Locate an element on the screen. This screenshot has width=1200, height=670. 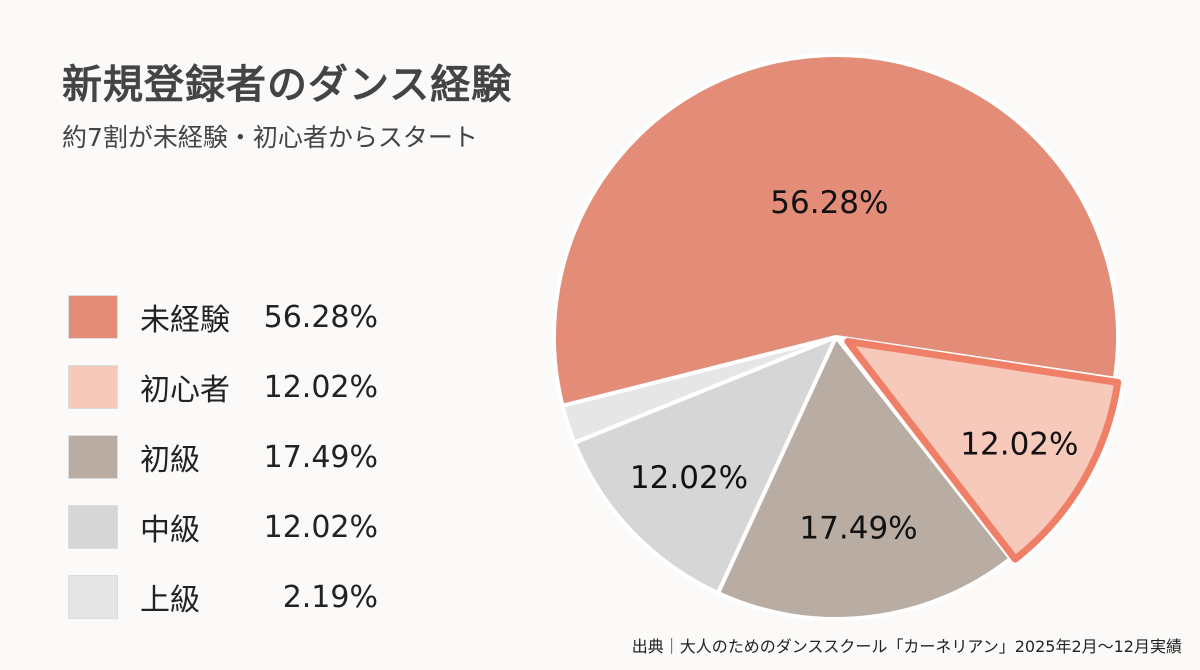
legend-name: 未経験 is located at coordinates (185, 320).